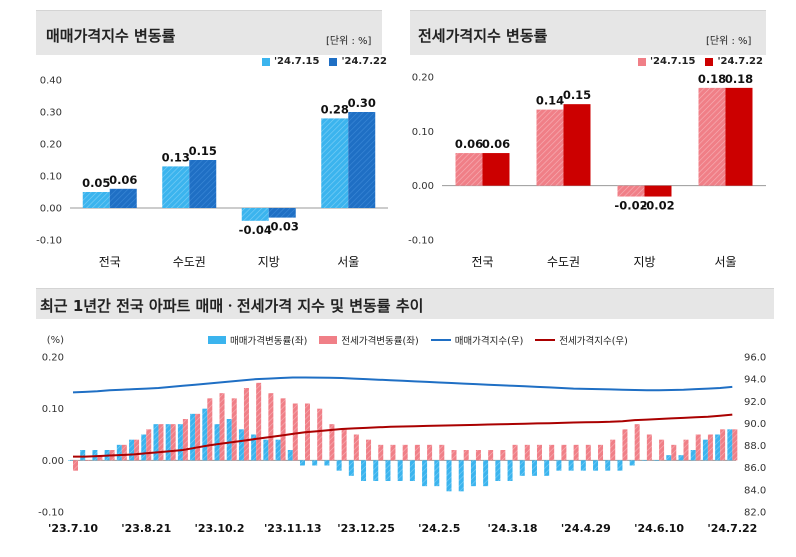 The image size is (796, 557). What do you see at coordinates (176, 157) in the screenshot?
I see `sale-value-label: 0.13` at bounding box center [176, 157].